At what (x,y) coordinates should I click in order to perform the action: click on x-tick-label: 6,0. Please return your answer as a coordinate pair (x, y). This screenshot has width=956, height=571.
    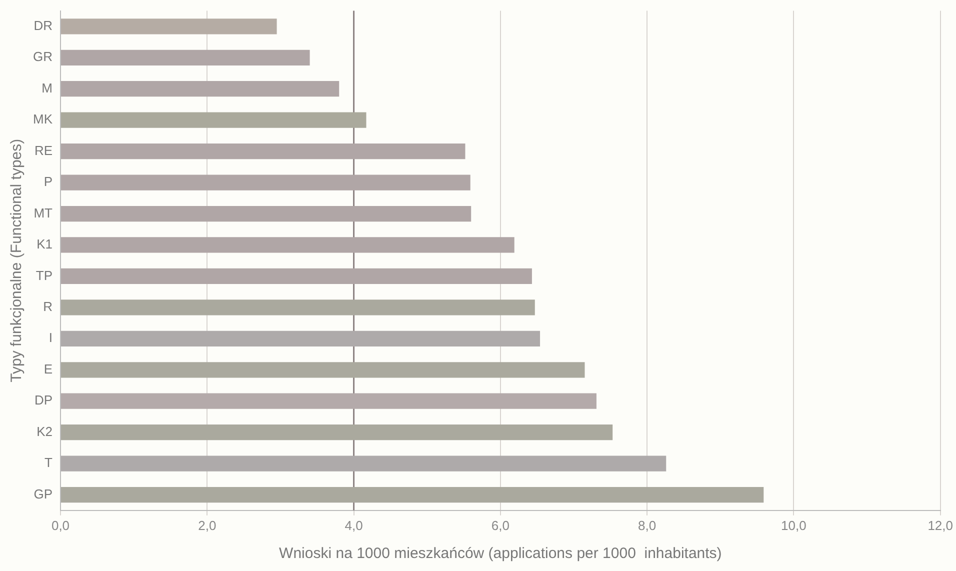
    Looking at the image, I should click on (500, 525).